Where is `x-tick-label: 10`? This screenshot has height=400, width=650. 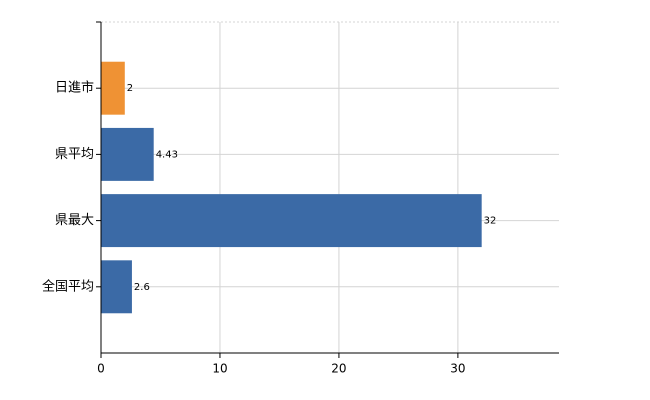 x-tick-label: 10 is located at coordinates (219, 369).